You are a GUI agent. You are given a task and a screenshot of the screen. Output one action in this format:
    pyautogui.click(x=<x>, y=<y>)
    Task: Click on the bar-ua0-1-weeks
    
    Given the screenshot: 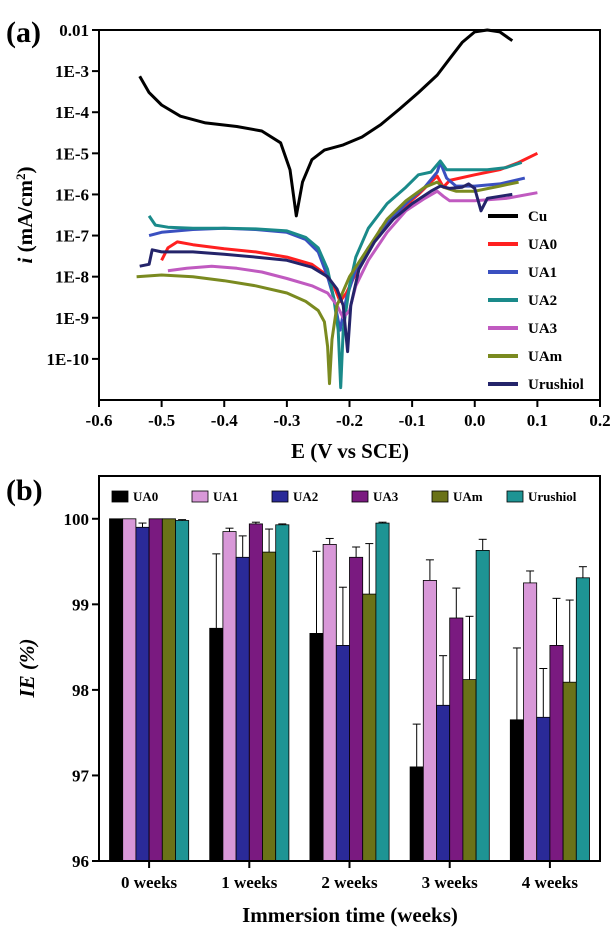 What is the action you would take?
    pyautogui.click(x=216, y=744)
    